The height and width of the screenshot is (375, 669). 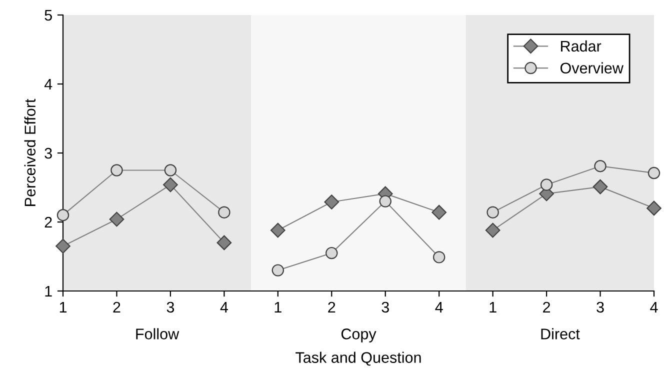 What do you see at coordinates (48, 15) in the screenshot?
I see `y-tick-label: 5` at bounding box center [48, 15].